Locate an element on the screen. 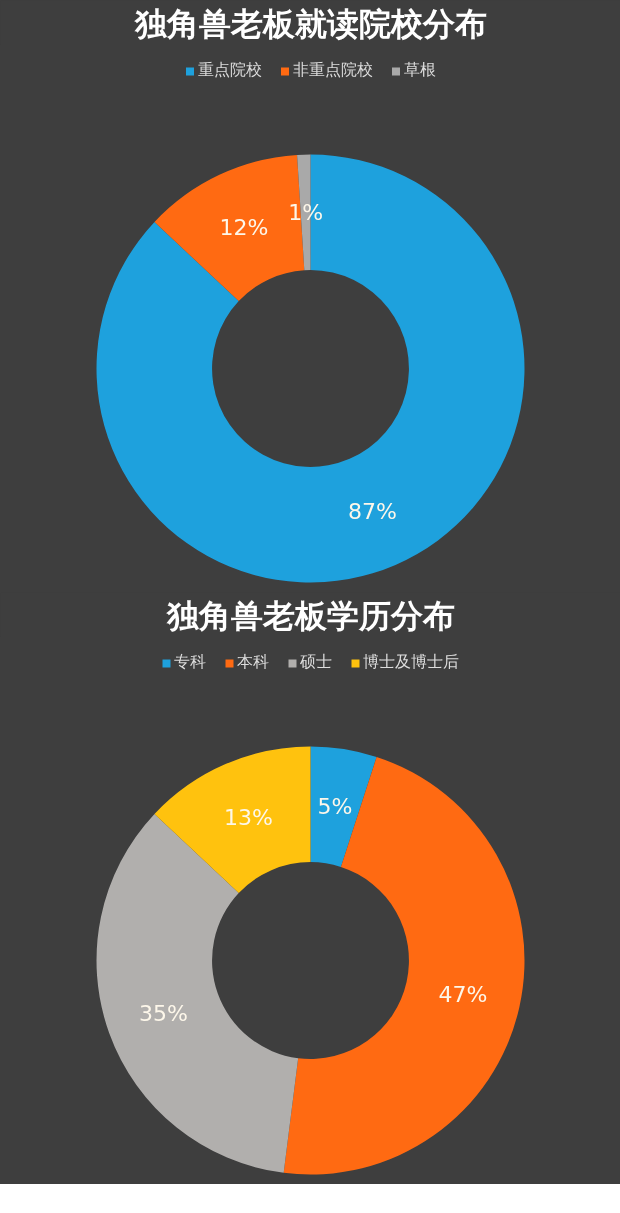 The image size is (620, 1213). chart-title: 独角兽老板学历分布 is located at coordinates (310, 615).